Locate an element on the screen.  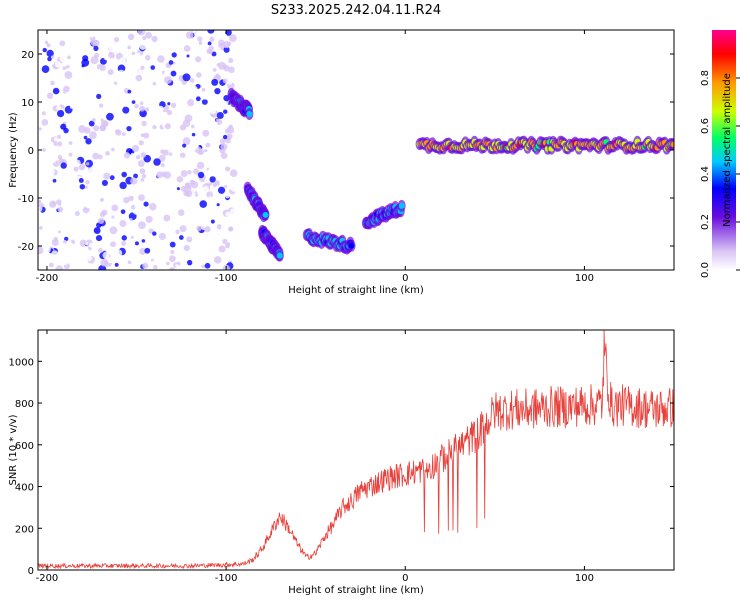
colorbar-tick-label: 0.2 is located at coordinates (705, 222).